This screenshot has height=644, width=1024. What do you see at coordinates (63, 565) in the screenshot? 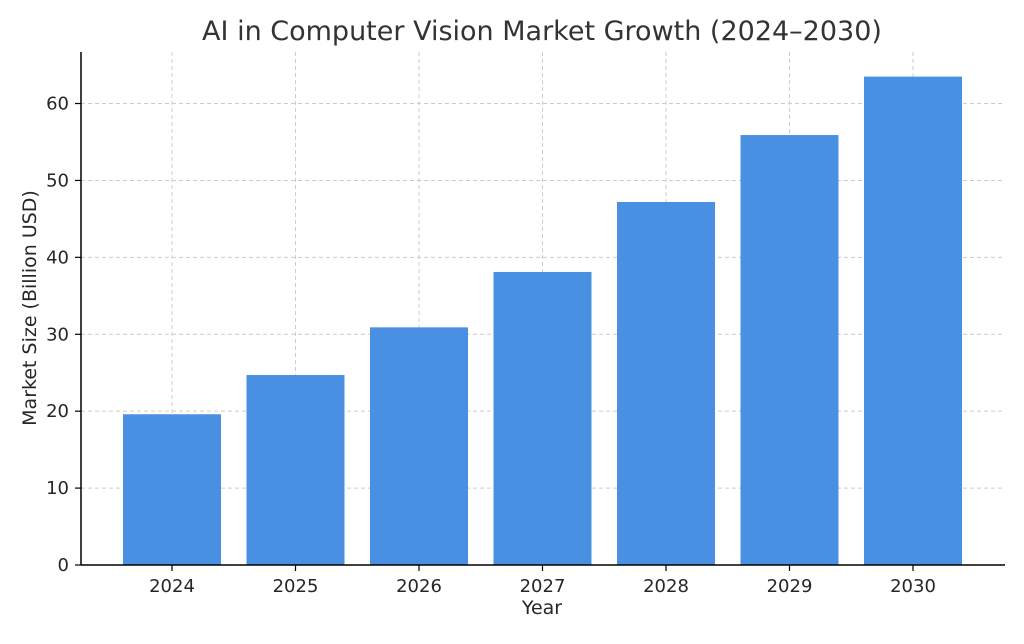
I see `y-tick-label: 0` at bounding box center [63, 565].